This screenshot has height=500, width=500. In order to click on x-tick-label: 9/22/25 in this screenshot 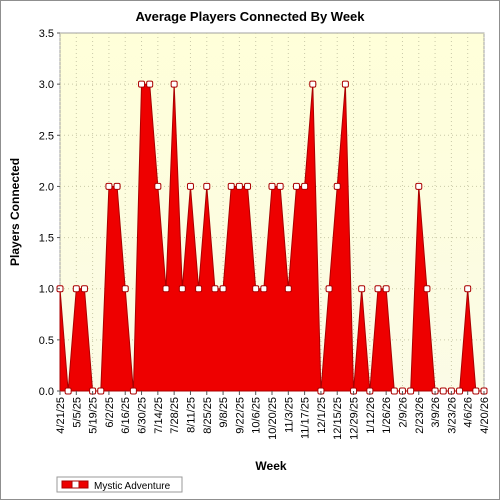, I will do `click(240, 415)`.